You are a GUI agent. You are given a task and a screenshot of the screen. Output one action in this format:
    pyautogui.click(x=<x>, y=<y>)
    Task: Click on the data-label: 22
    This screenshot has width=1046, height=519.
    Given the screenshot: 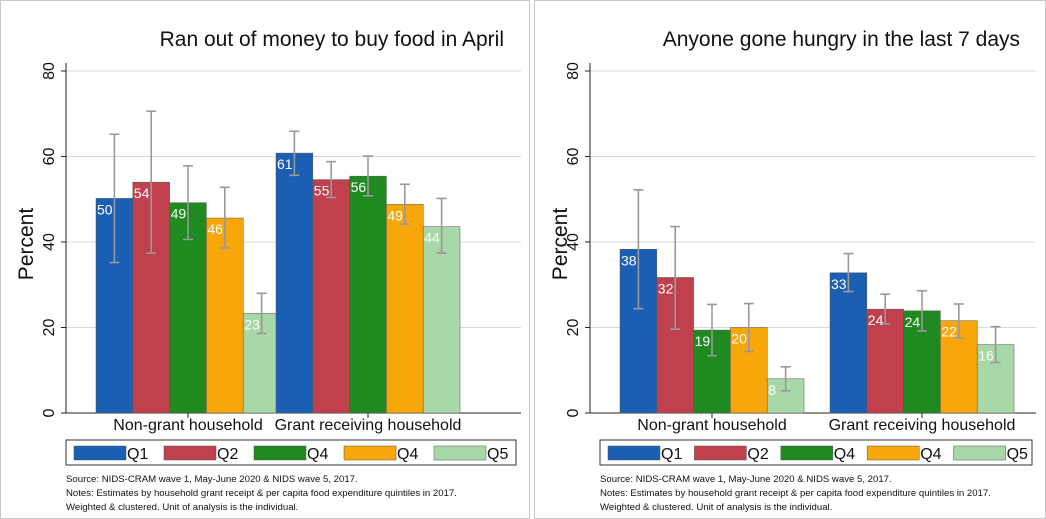 What is the action you would take?
    pyautogui.click(x=949, y=332)
    